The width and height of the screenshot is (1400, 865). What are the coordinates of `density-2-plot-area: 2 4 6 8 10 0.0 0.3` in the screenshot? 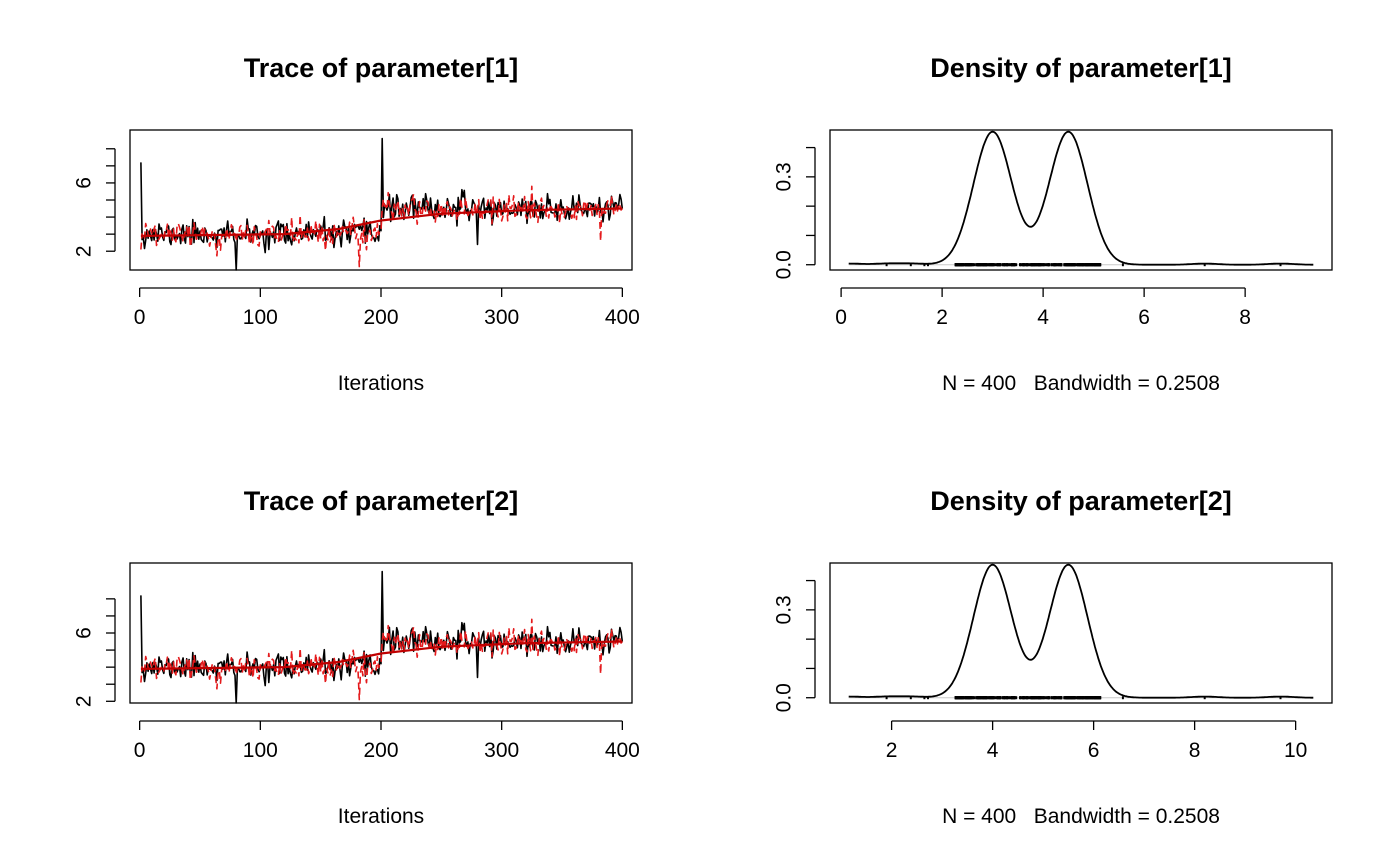 It's located at (1053, 662).